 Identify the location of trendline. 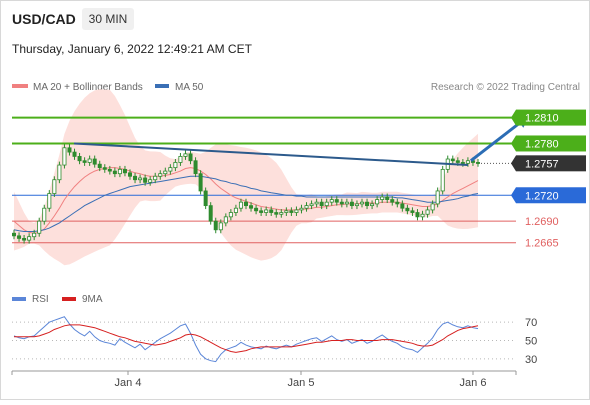
(270, 154).